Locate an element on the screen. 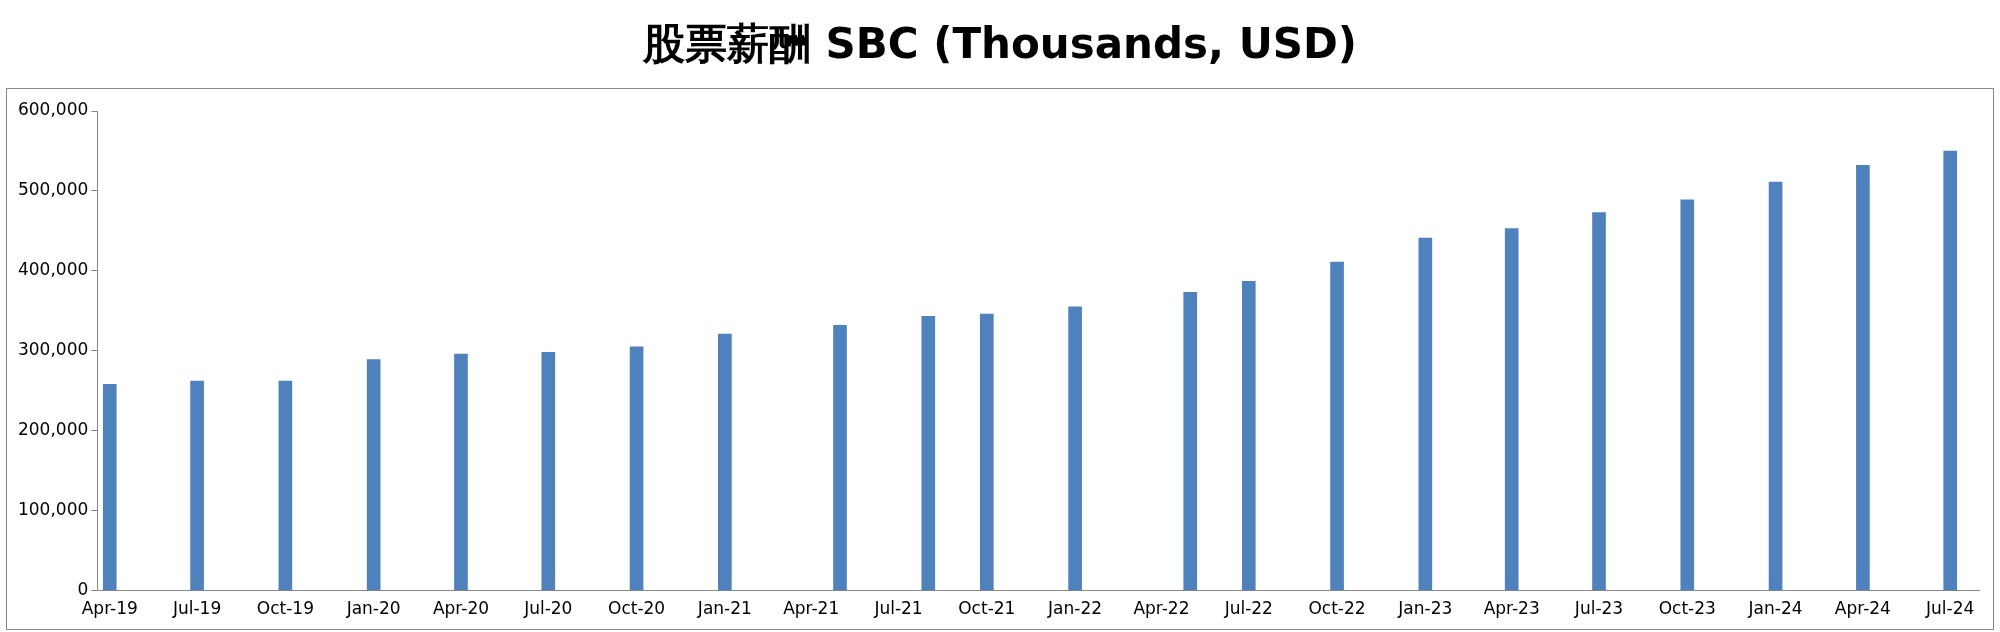 This screenshot has height=632, width=2000. chart-title: 股票薪酬 SBC (Thousands, USD) is located at coordinates (1000, 44).